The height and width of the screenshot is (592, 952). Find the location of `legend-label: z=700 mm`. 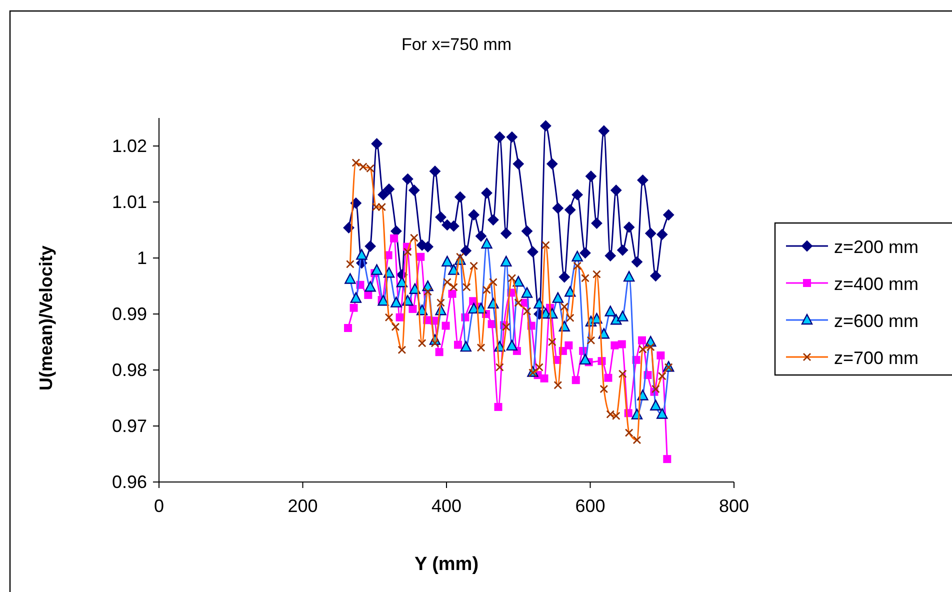

legend-label: z=700 mm is located at coordinates (876, 358).